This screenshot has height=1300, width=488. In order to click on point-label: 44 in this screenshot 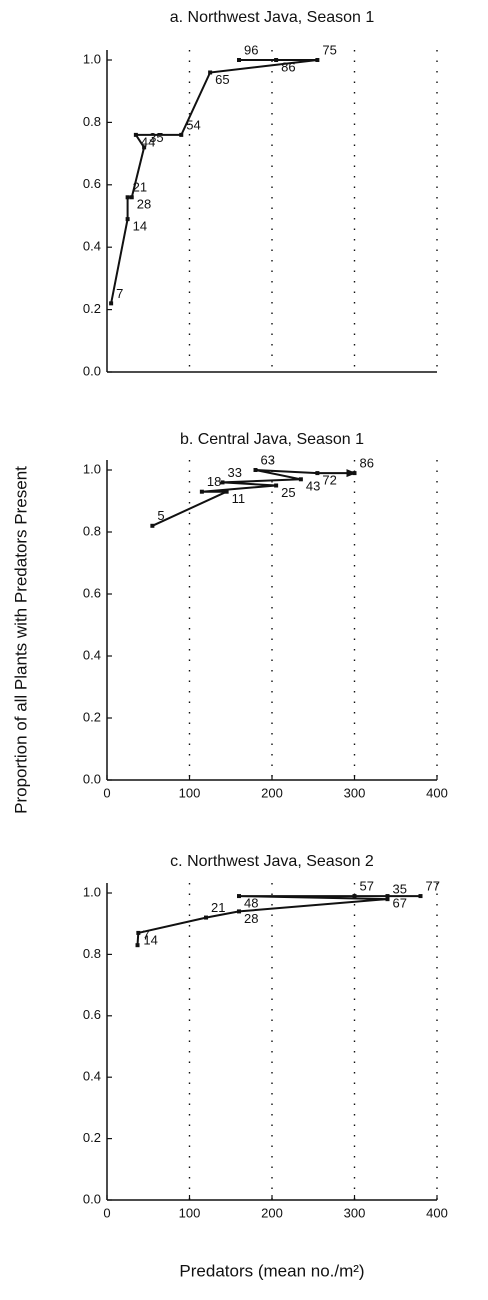, I will do `click(148, 141)`.